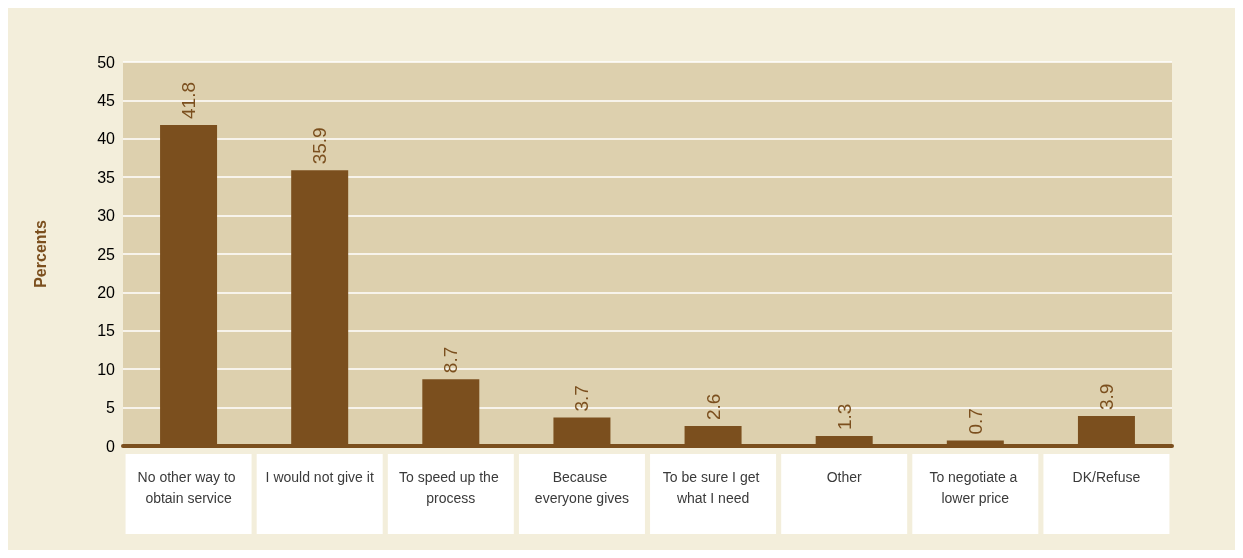  What do you see at coordinates (319, 476) in the screenshot?
I see `x-tick-label: I would not give it` at bounding box center [319, 476].